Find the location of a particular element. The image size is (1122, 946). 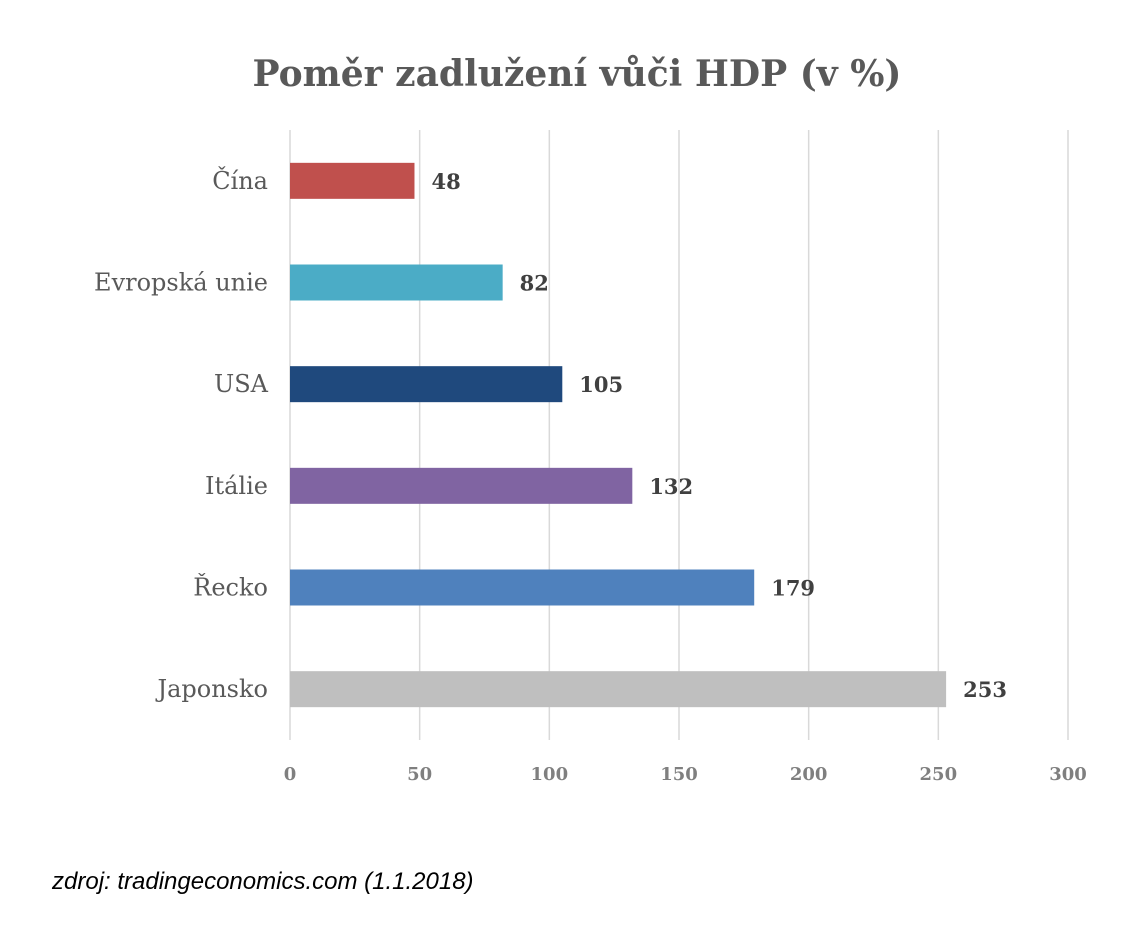

category-label: Čína is located at coordinates (240, 180).